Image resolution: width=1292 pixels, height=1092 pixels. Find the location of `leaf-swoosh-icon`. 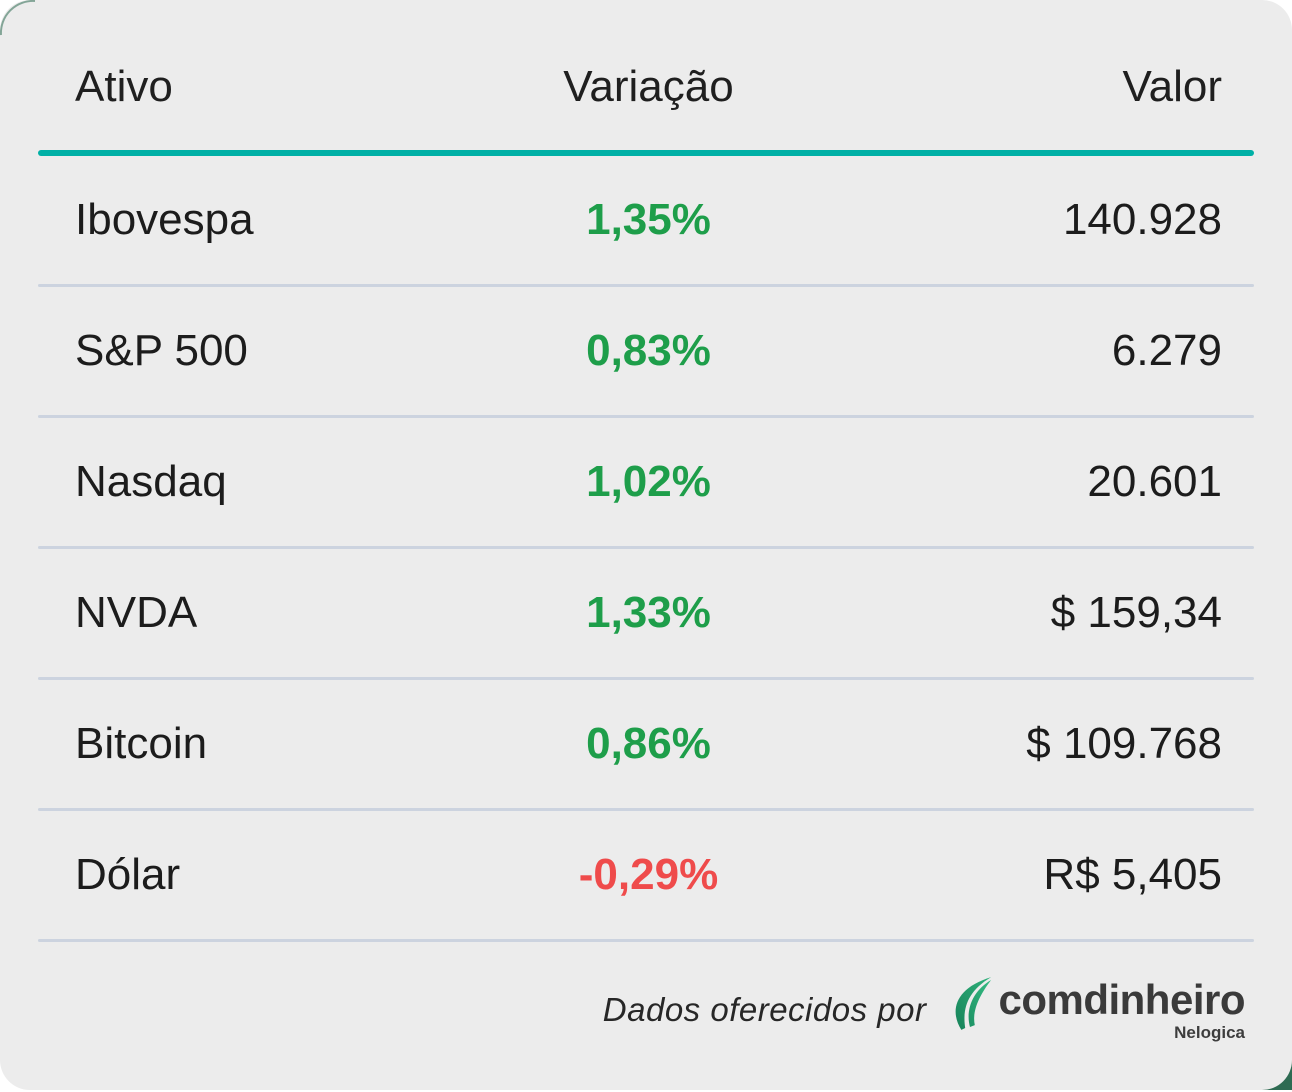

leaf-swoosh-icon is located at coordinates (974, 1003).